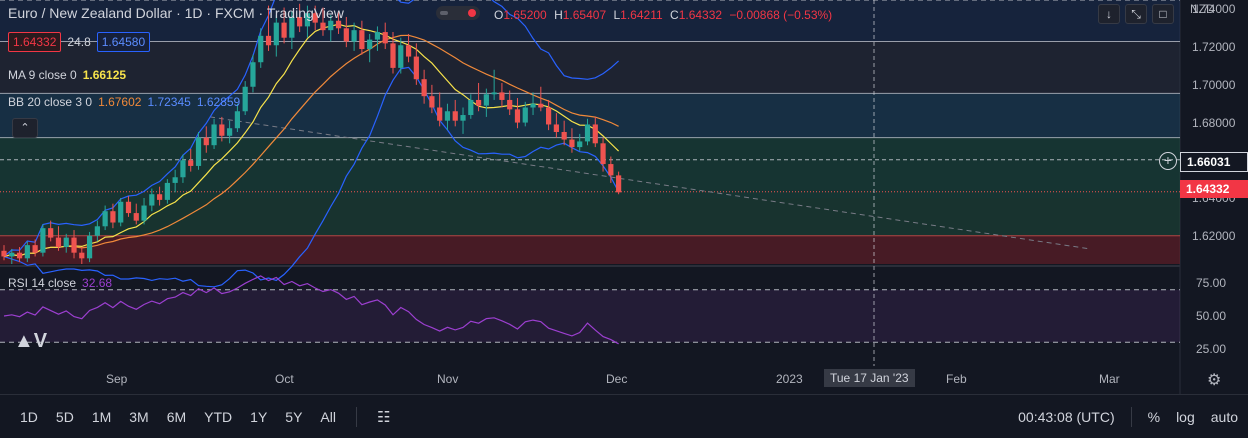  I want to click on percent-toggle: %, so click(1154, 416).